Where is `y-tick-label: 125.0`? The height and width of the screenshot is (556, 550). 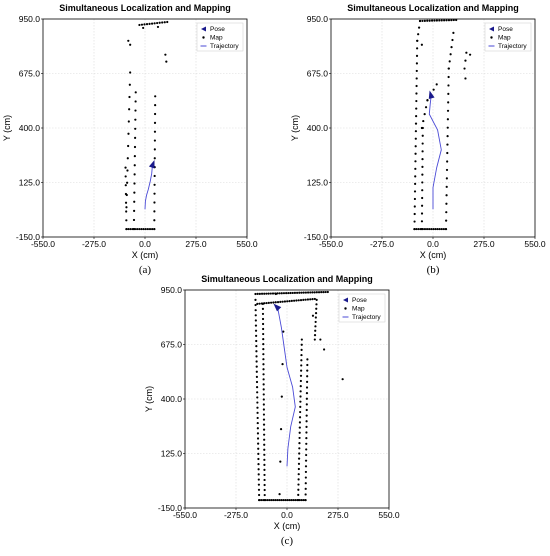
y-tick-label: 125.0 is located at coordinates (318, 183).